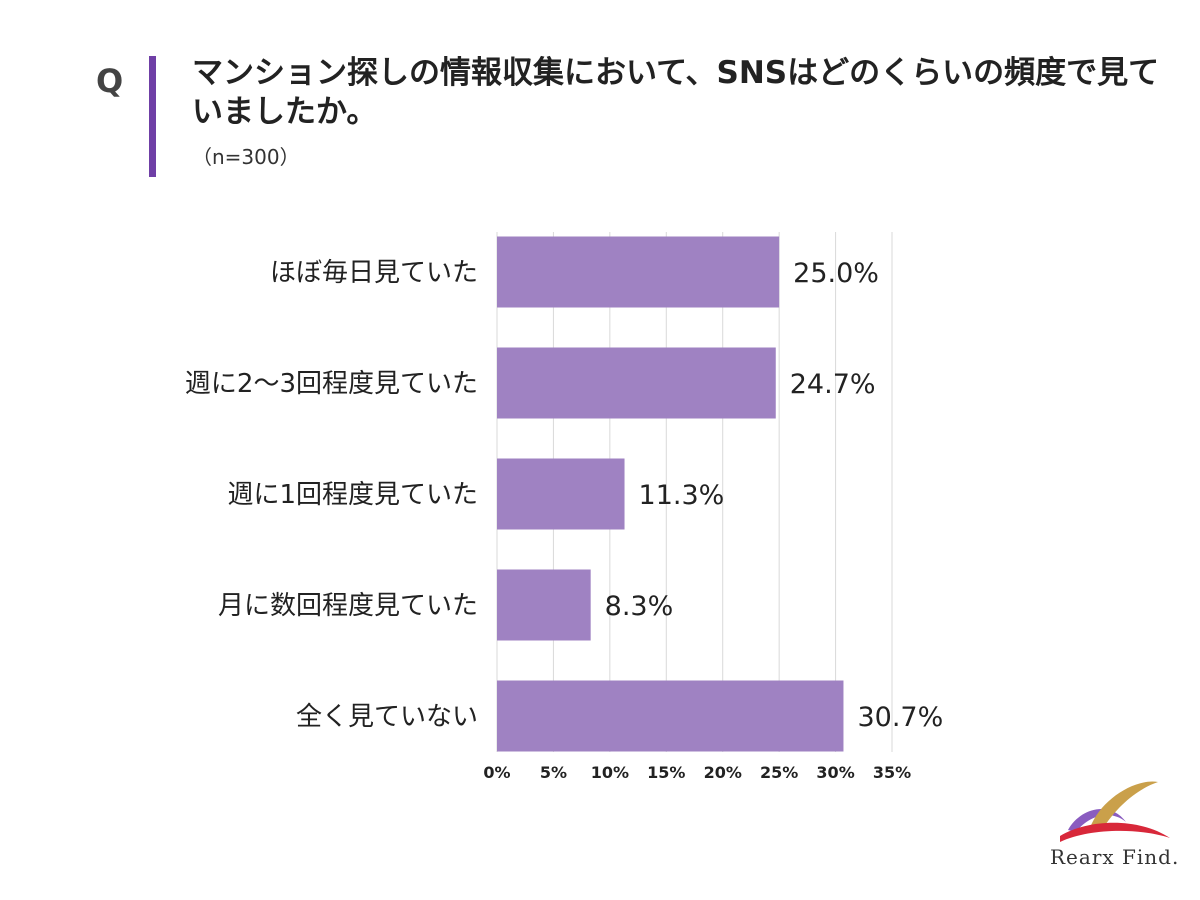 Image resolution: width=1200 pixels, height=900 pixels. What do you see at coordinates (836, 273) in the screenshot?
I see `data-label: 25.0%` at bounding box center [836, 273].